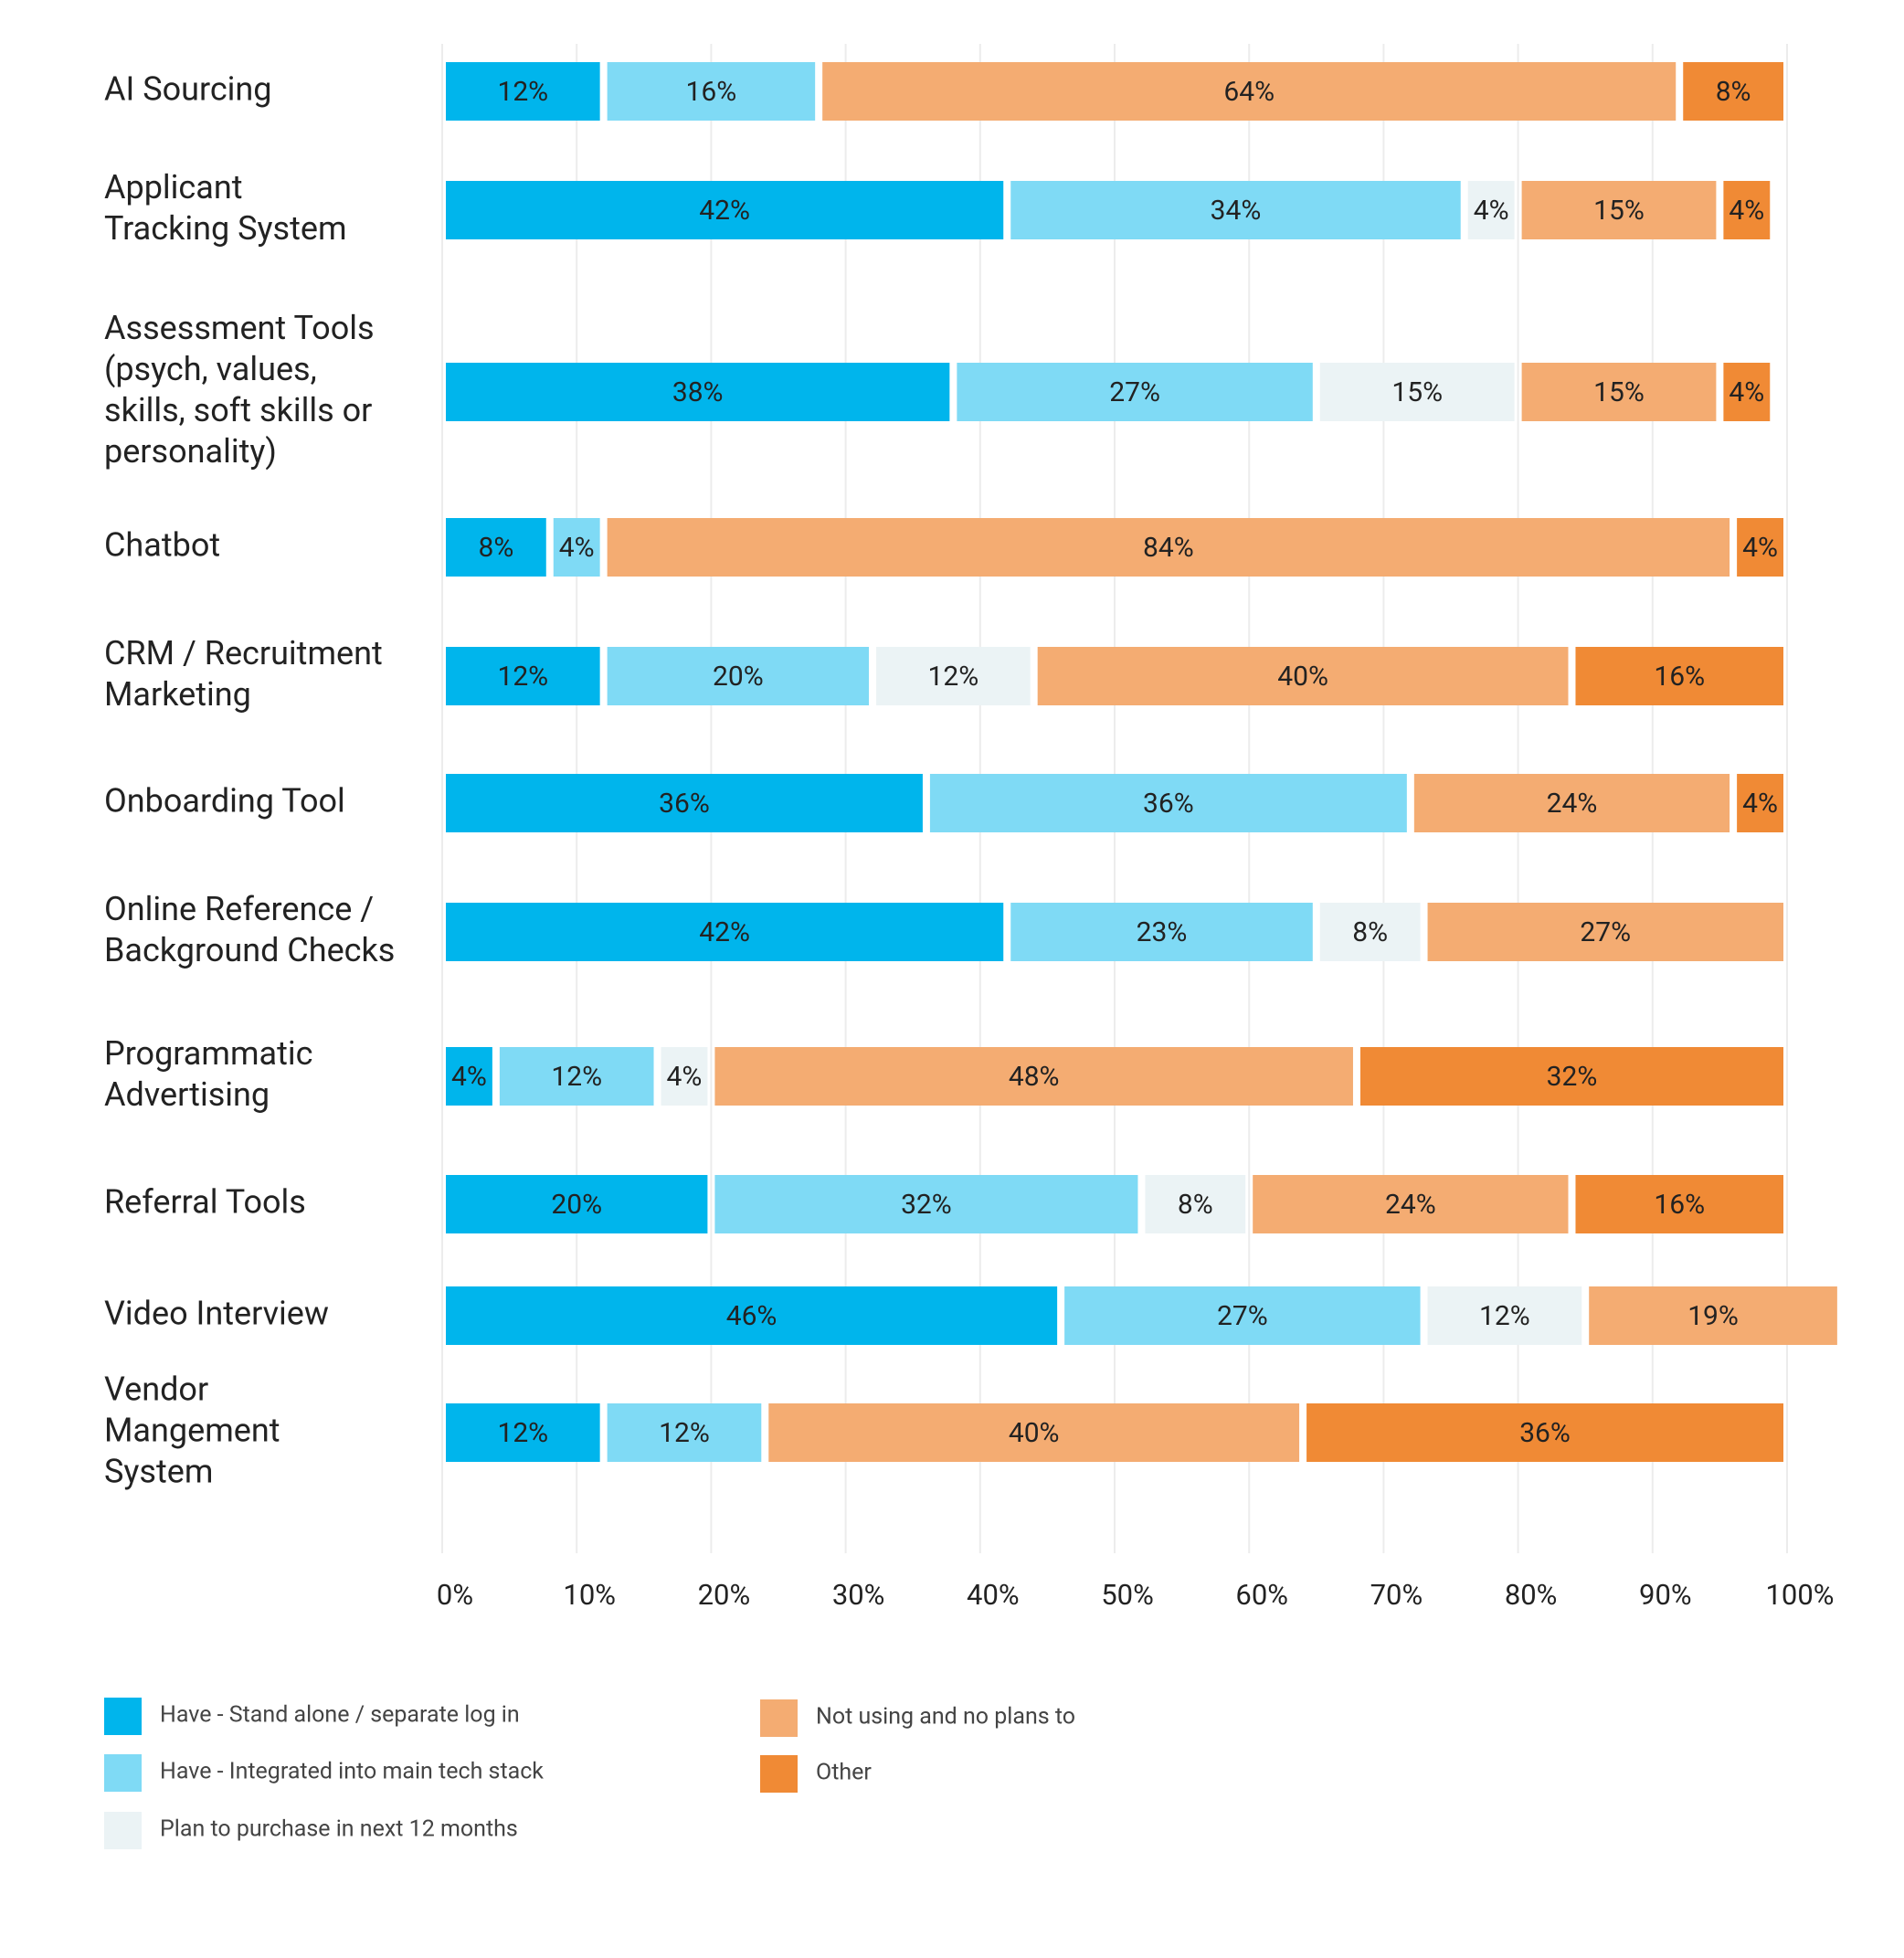 The width and height of the screenshot is (1904, 1958). What do you see at coordinates (188, 90) in the screenshot?
I see `category-label: AI Sourcing` at bounding box center [188, 90].